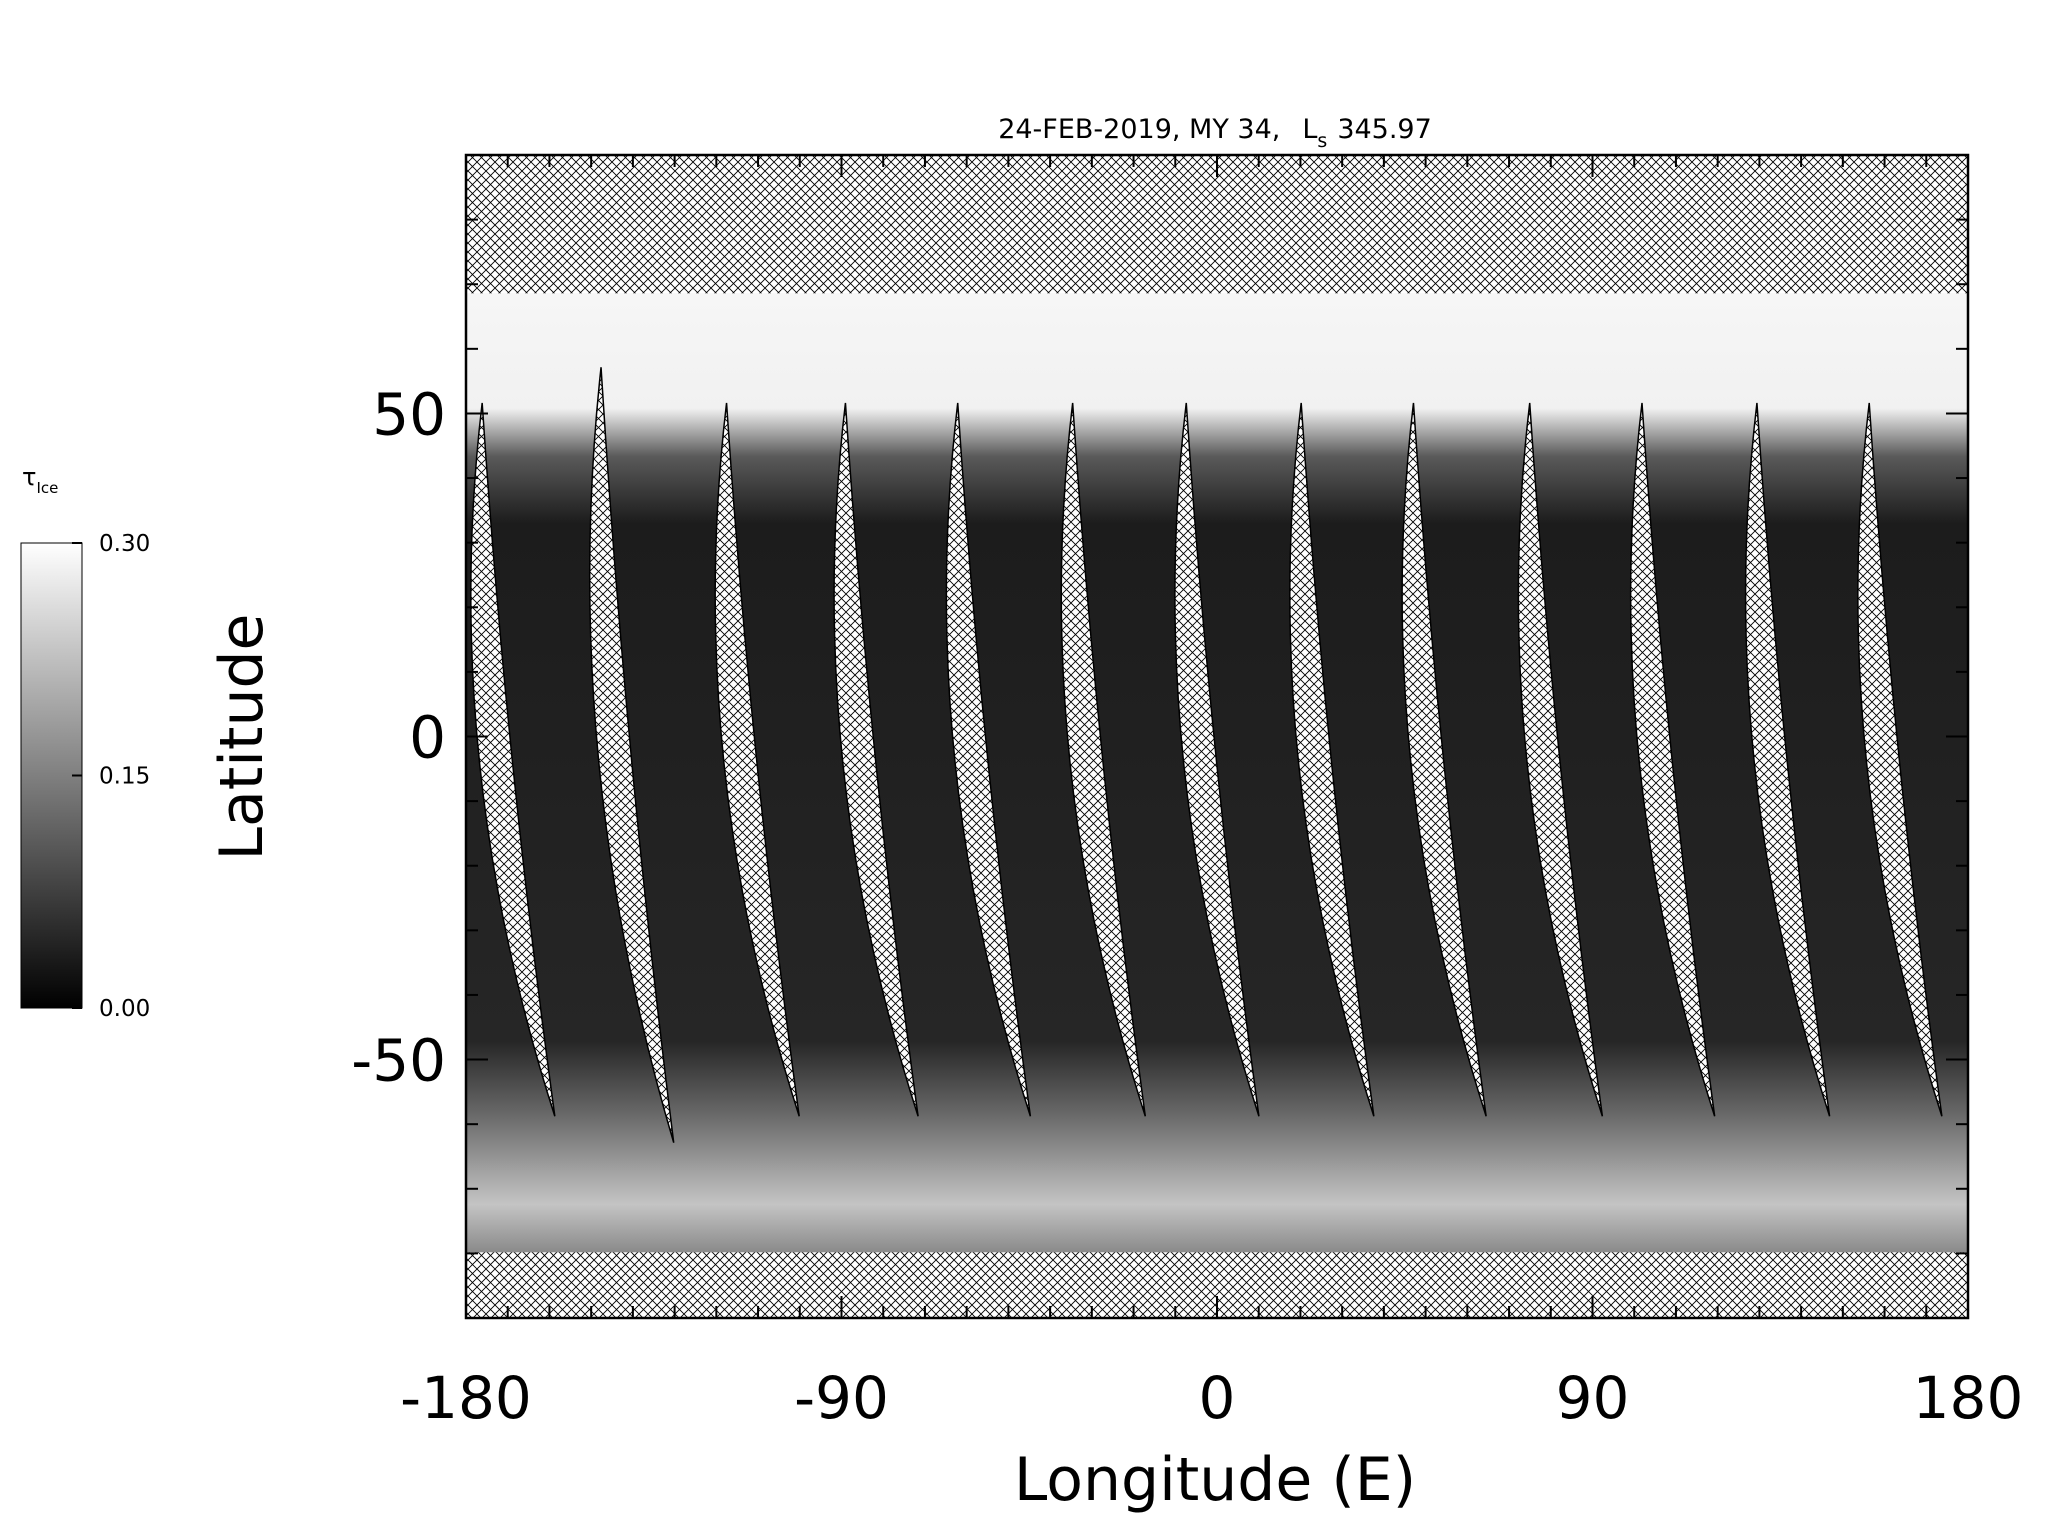 The height and width of the screenshot is (1536, 2048). What do you see at coordinates (1384, 129) in the screenshot?
I see `title-value: 345.97` at bounding box center [1384, 129].